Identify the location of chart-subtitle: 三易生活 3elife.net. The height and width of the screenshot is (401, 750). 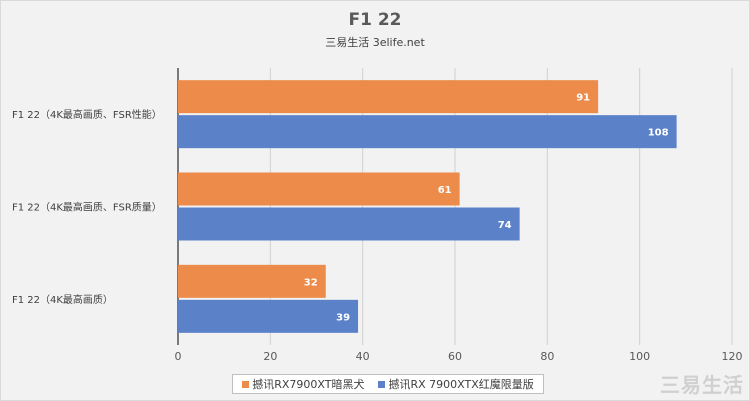
(375, 42).